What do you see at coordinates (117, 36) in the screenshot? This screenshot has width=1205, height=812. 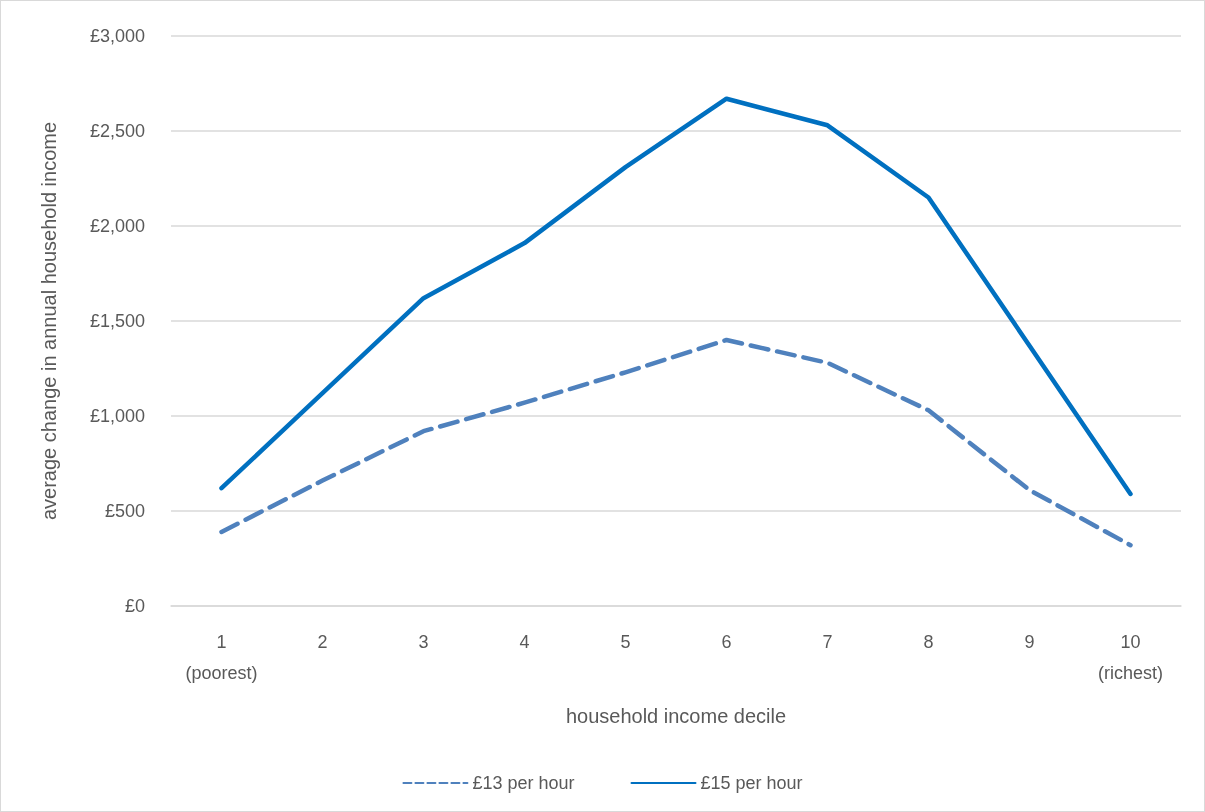 I see `y-tick-label: £3,000` at bounding box center [117, 36].